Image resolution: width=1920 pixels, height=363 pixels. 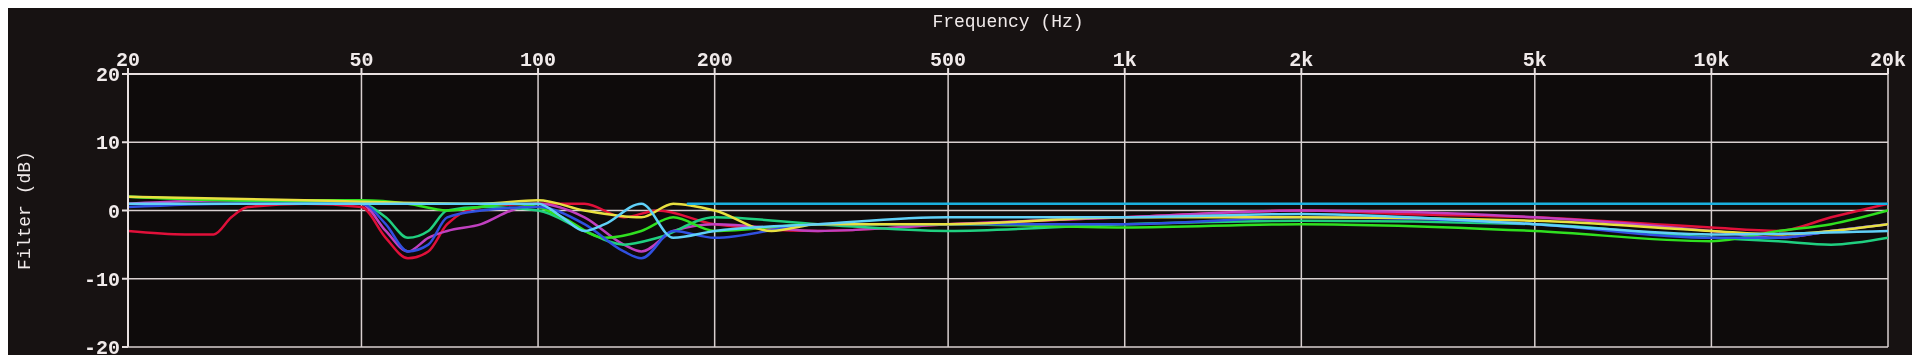 What do you see at coordinates (101, 280) in the screenshot?
I see `y-tick-label: -10` at bounding box center [101, 280].